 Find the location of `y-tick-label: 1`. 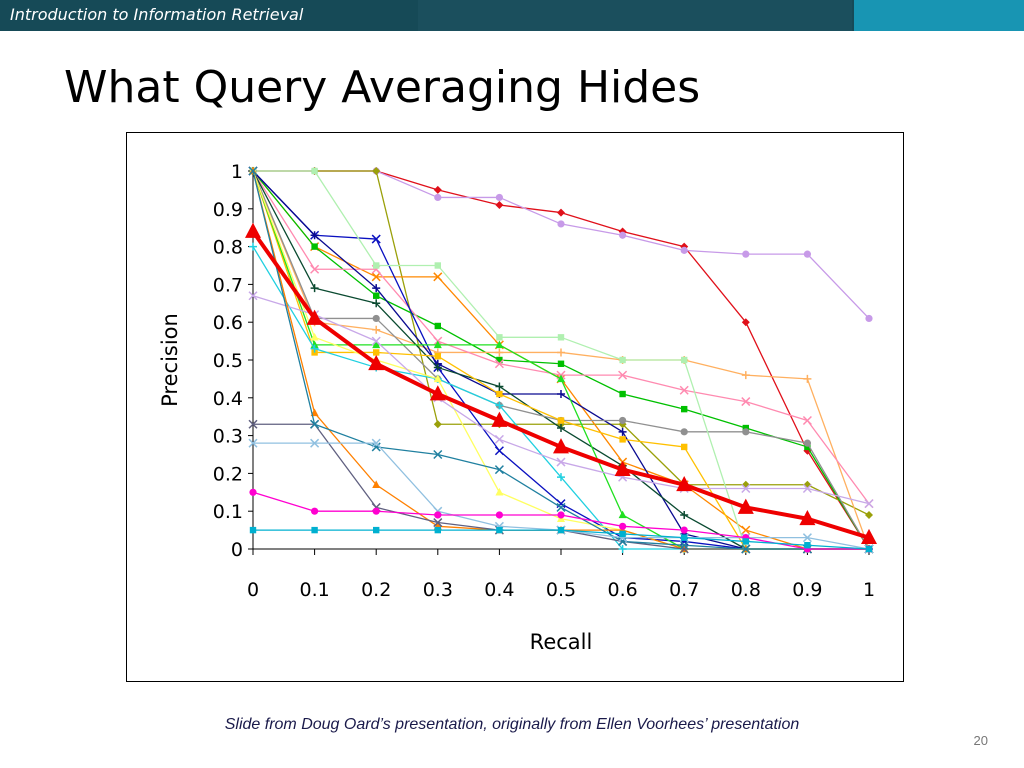

y-tick-label: 1 is located at coordinates (237, 172).